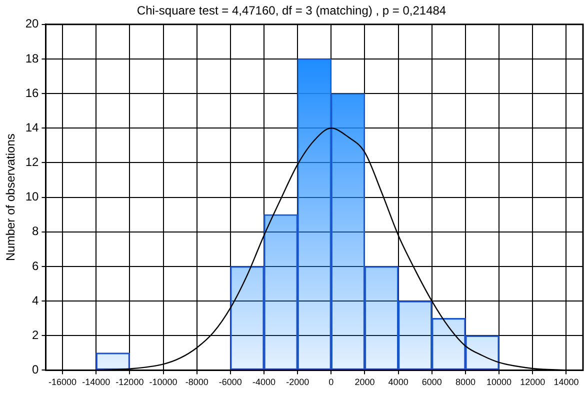 Image resolution: width=587 pixels, height=405 pixels. I want to click on x-tick-label: 14000, so click(566, 382).